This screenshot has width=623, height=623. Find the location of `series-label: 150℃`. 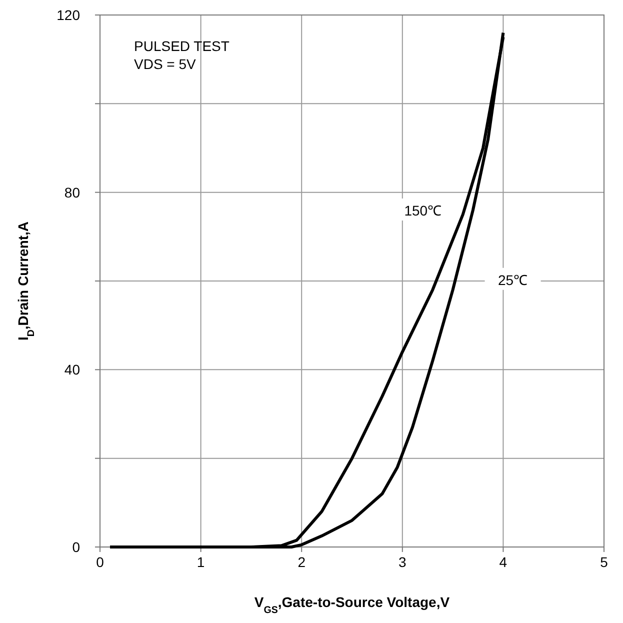

series-label: 150℃ is located at coordinates (423, 210).